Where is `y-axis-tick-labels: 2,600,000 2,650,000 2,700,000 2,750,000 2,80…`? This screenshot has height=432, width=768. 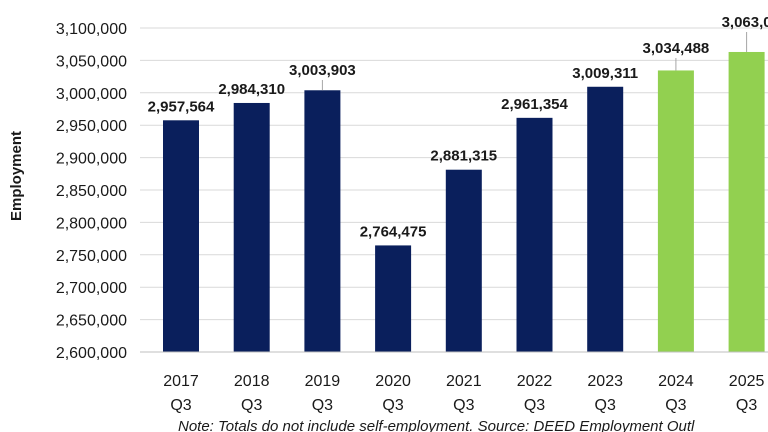
y-axis-tick-labels: 2,600,000 2,650,000 2,700,000 2,750,000 2,80… is located at coordinates (91, 191).